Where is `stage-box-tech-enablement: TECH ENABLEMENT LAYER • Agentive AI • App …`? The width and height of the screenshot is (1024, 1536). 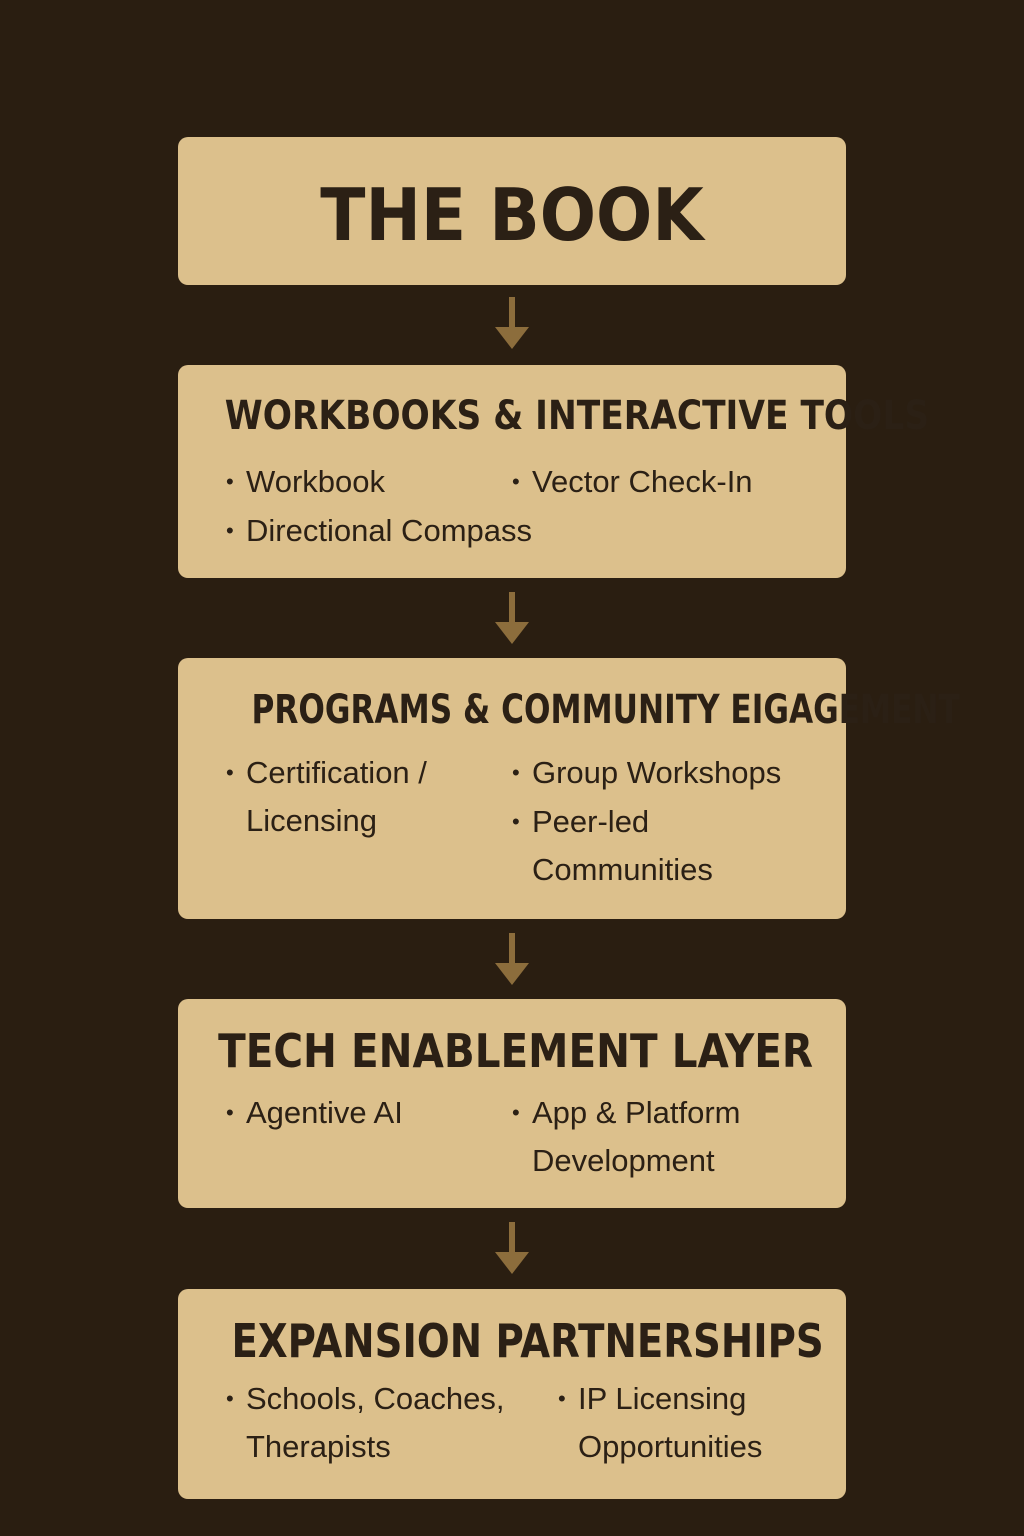 stage-box-tech-enablement: TECH ENABLEMENT LAYER • Agentive AI • App … is located at coordinates (512, 1103).